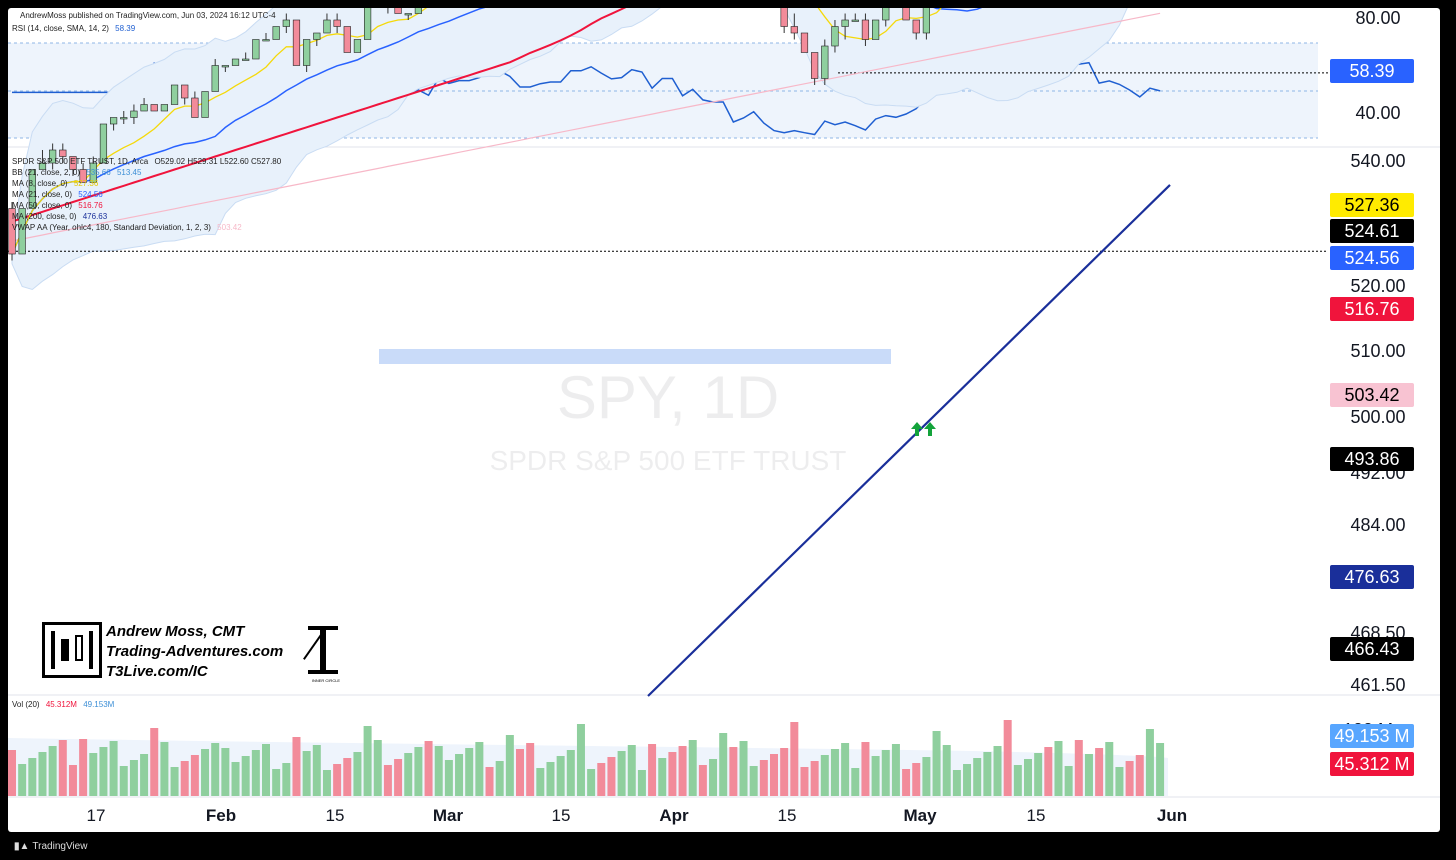  What do you see at coordinates (125, 28) in the screenshot?
I see `rsi-legend-value: 58.39` at bounding box center [125, 28].